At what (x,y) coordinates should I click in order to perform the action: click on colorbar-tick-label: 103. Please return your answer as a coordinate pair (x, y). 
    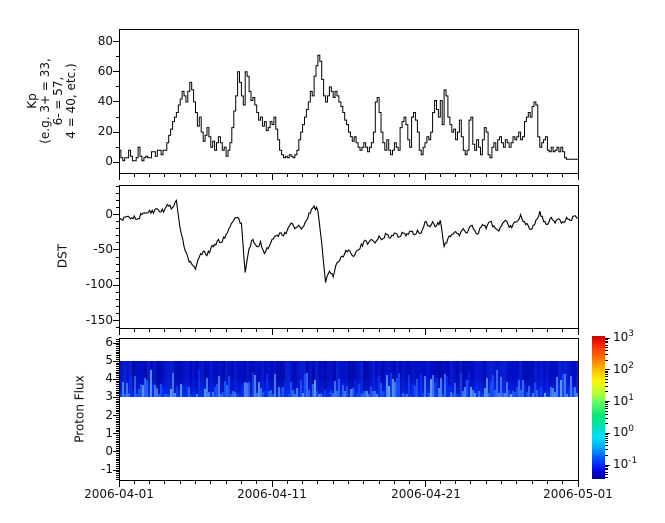
    Looking at the image, I should click on (624, 336).